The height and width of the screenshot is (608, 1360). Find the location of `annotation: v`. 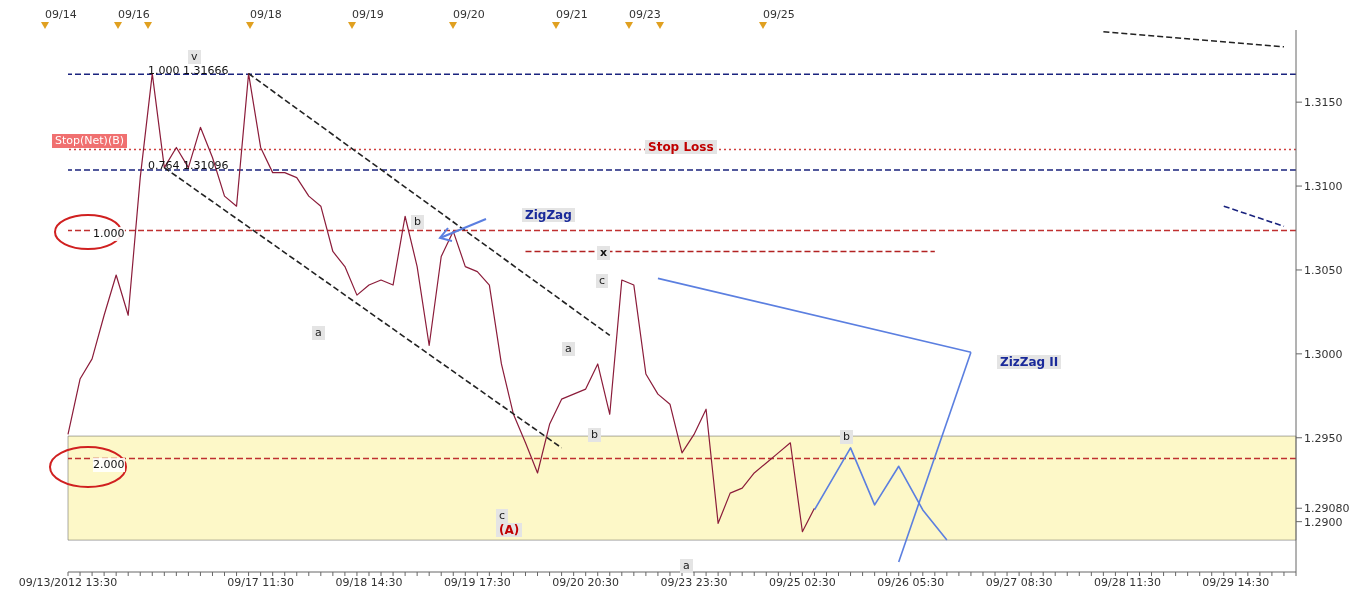

annotation: v is located at coordinates (194, 57).